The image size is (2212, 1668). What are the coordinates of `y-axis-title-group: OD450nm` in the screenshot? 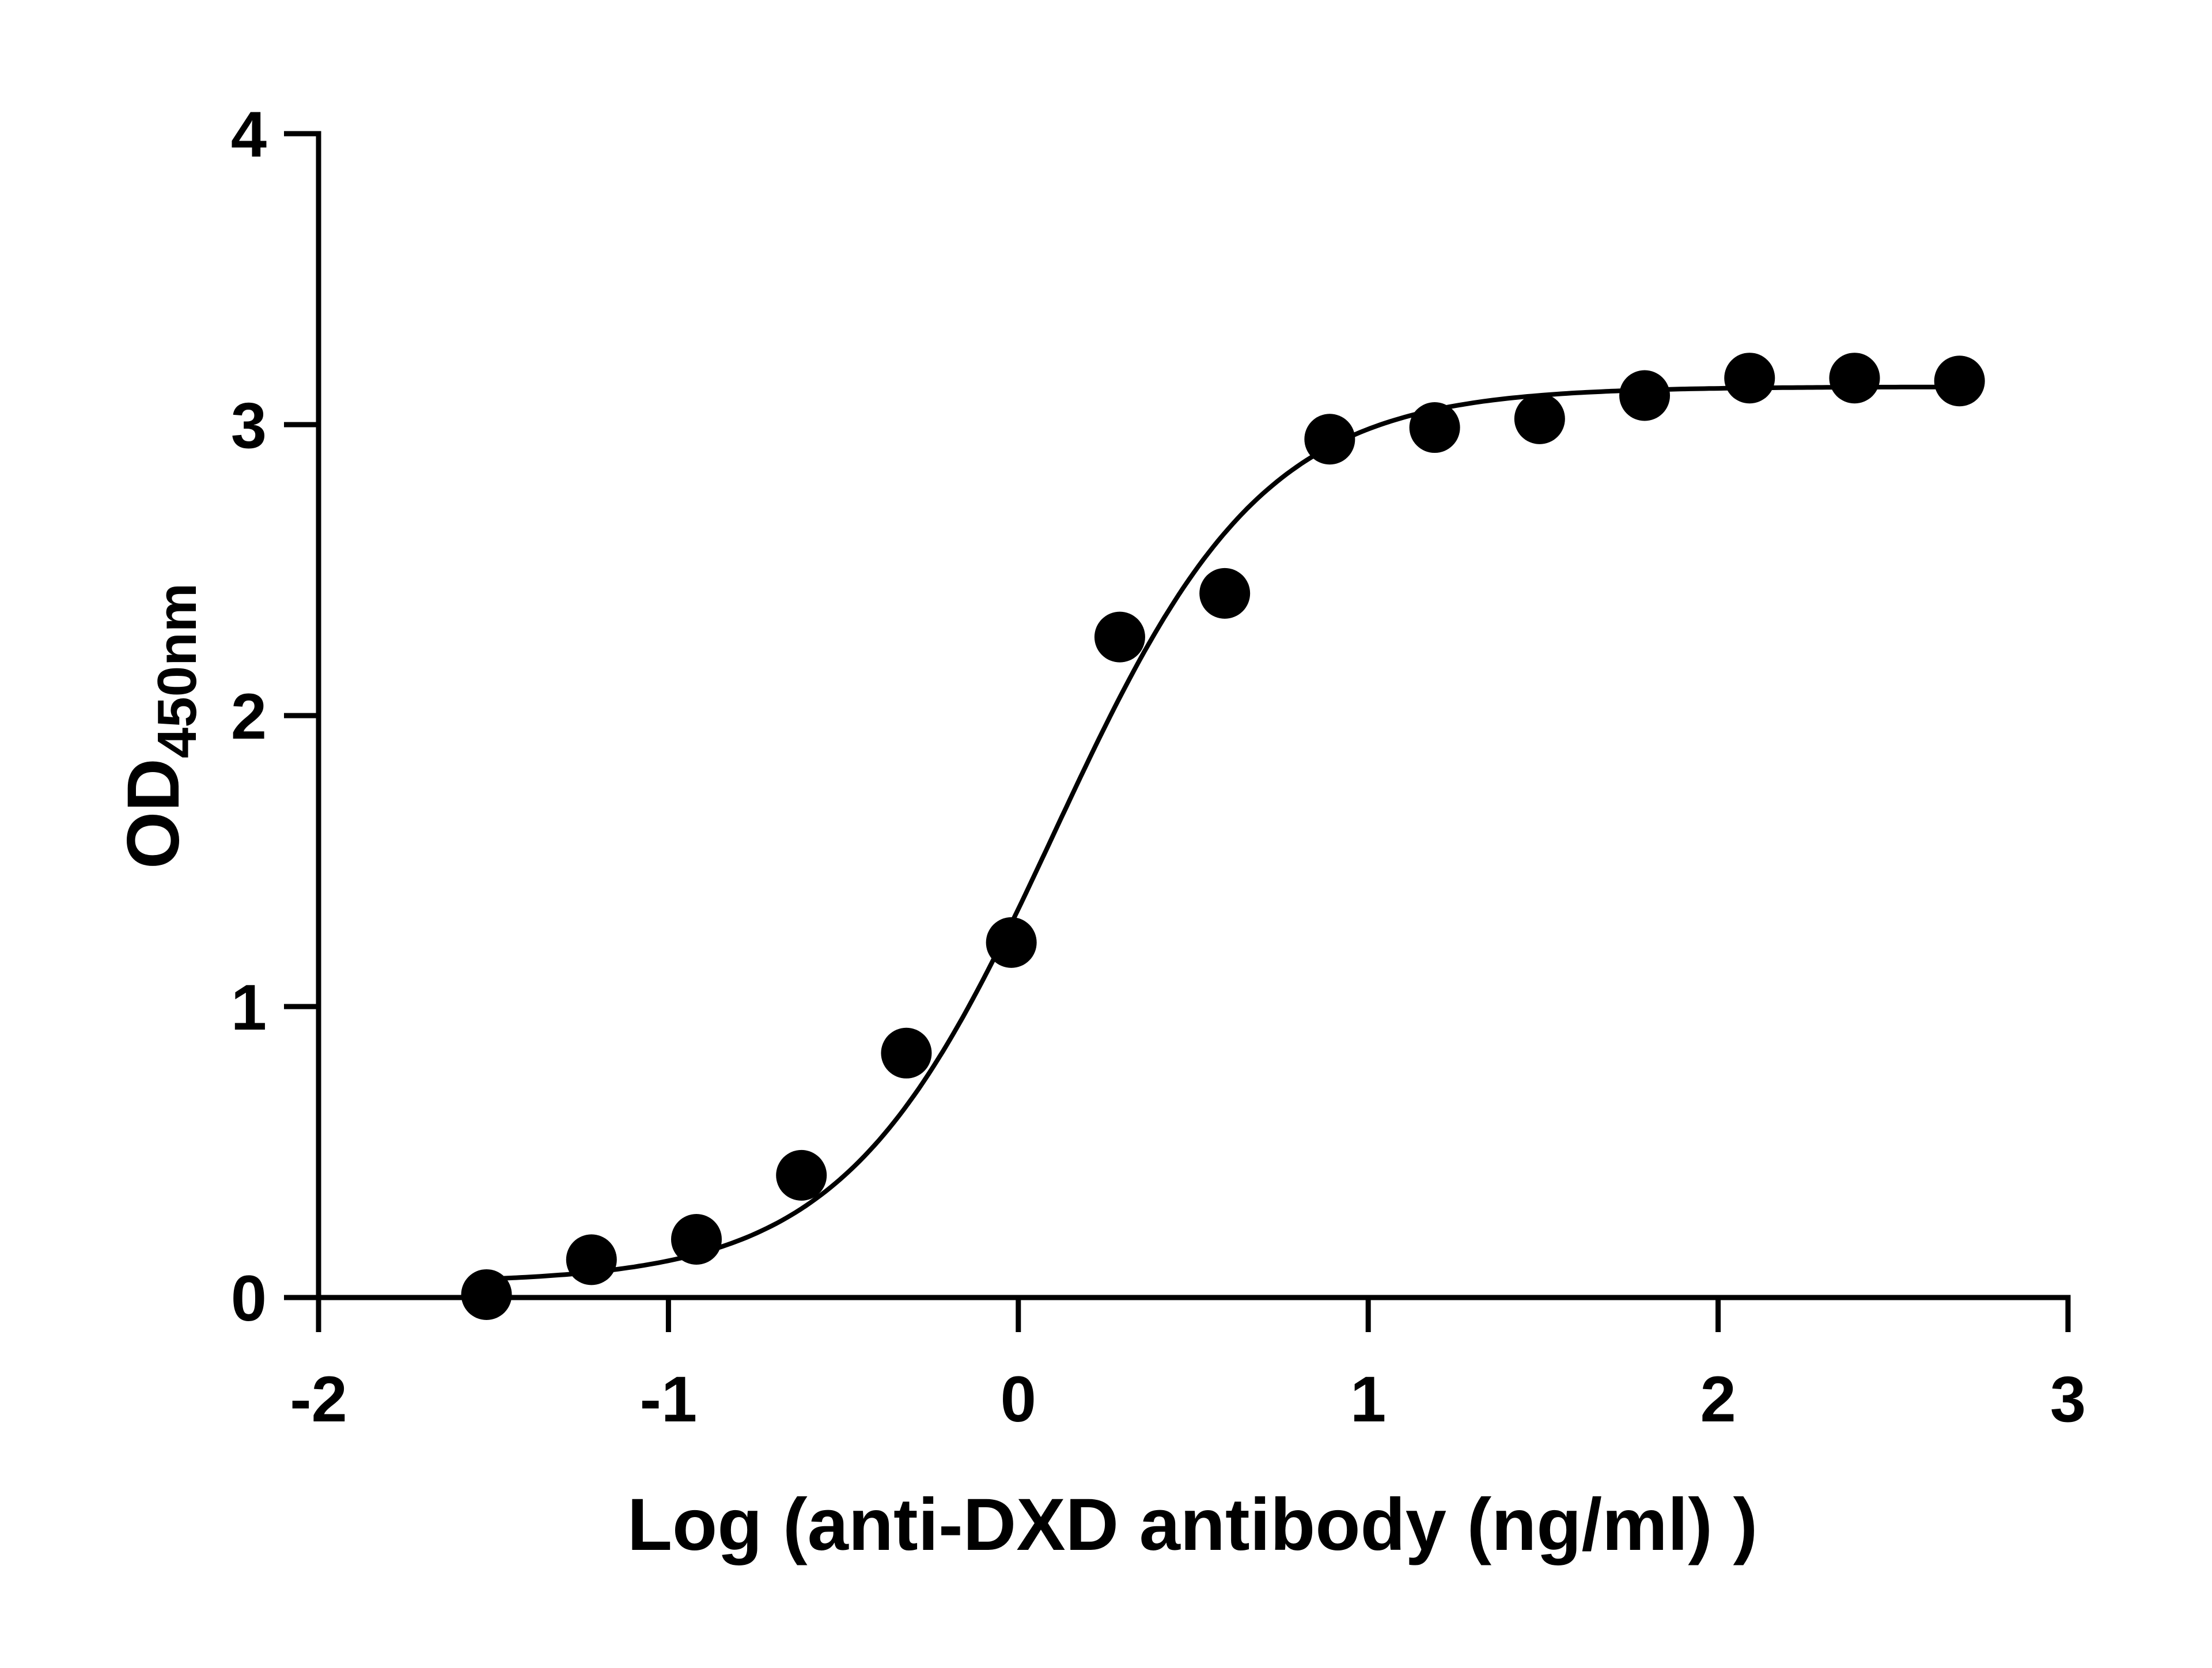 It's located at (160, 726).